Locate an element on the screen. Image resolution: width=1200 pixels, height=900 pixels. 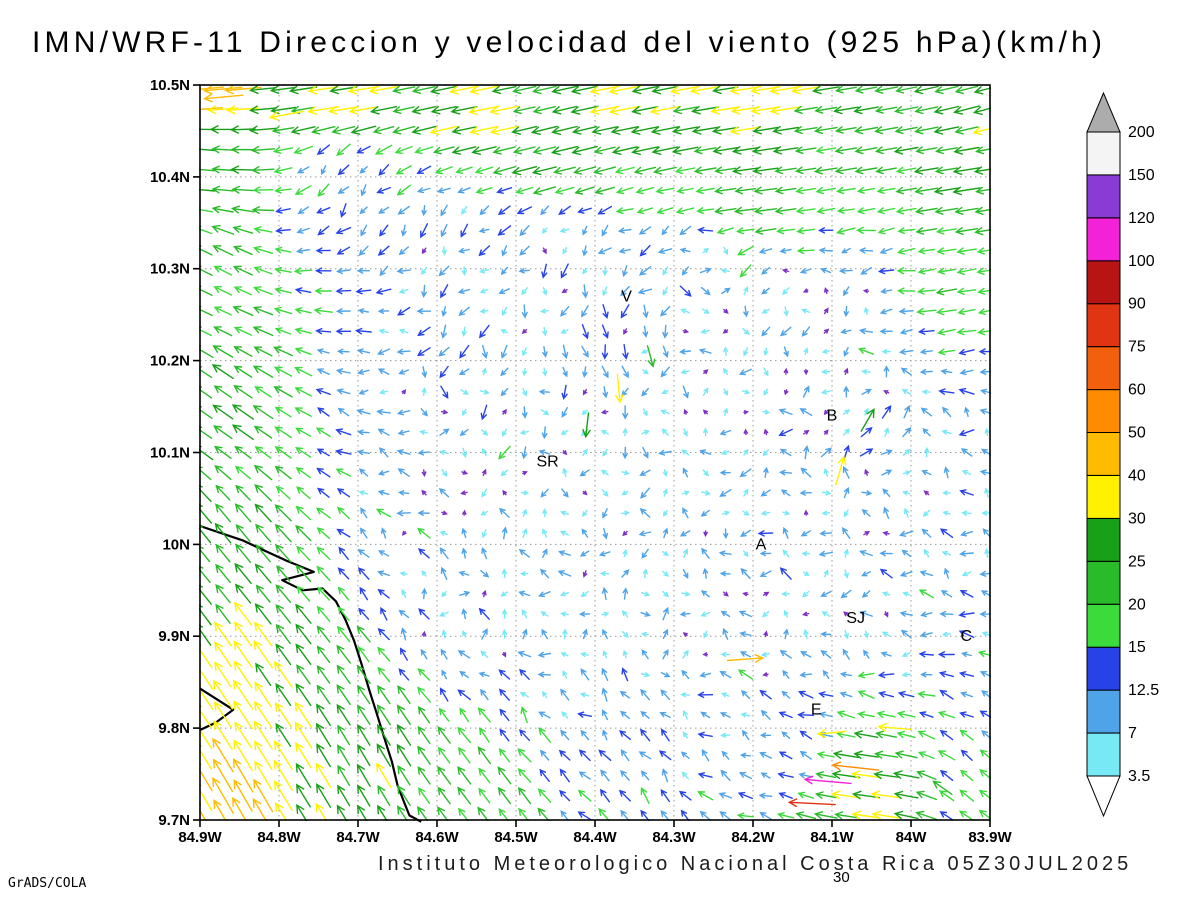
coastline is located at coordinates (310, 673).